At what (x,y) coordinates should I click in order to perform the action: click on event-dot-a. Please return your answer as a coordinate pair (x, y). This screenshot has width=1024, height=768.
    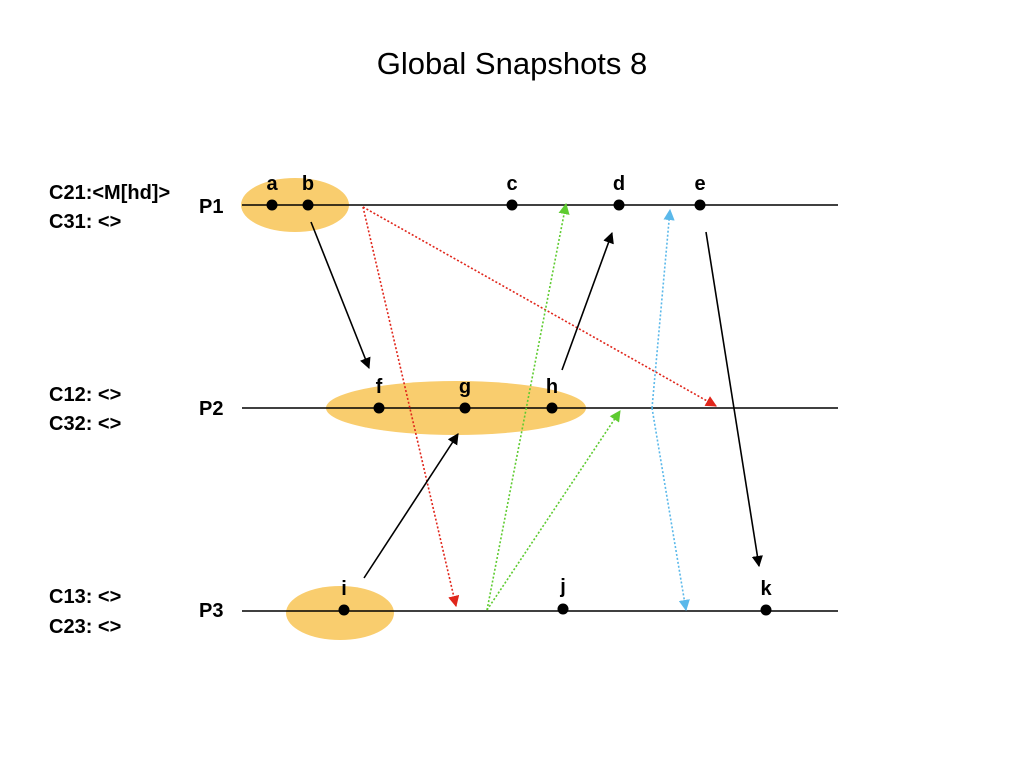
    Looking at the image, I should click on (272, 205).